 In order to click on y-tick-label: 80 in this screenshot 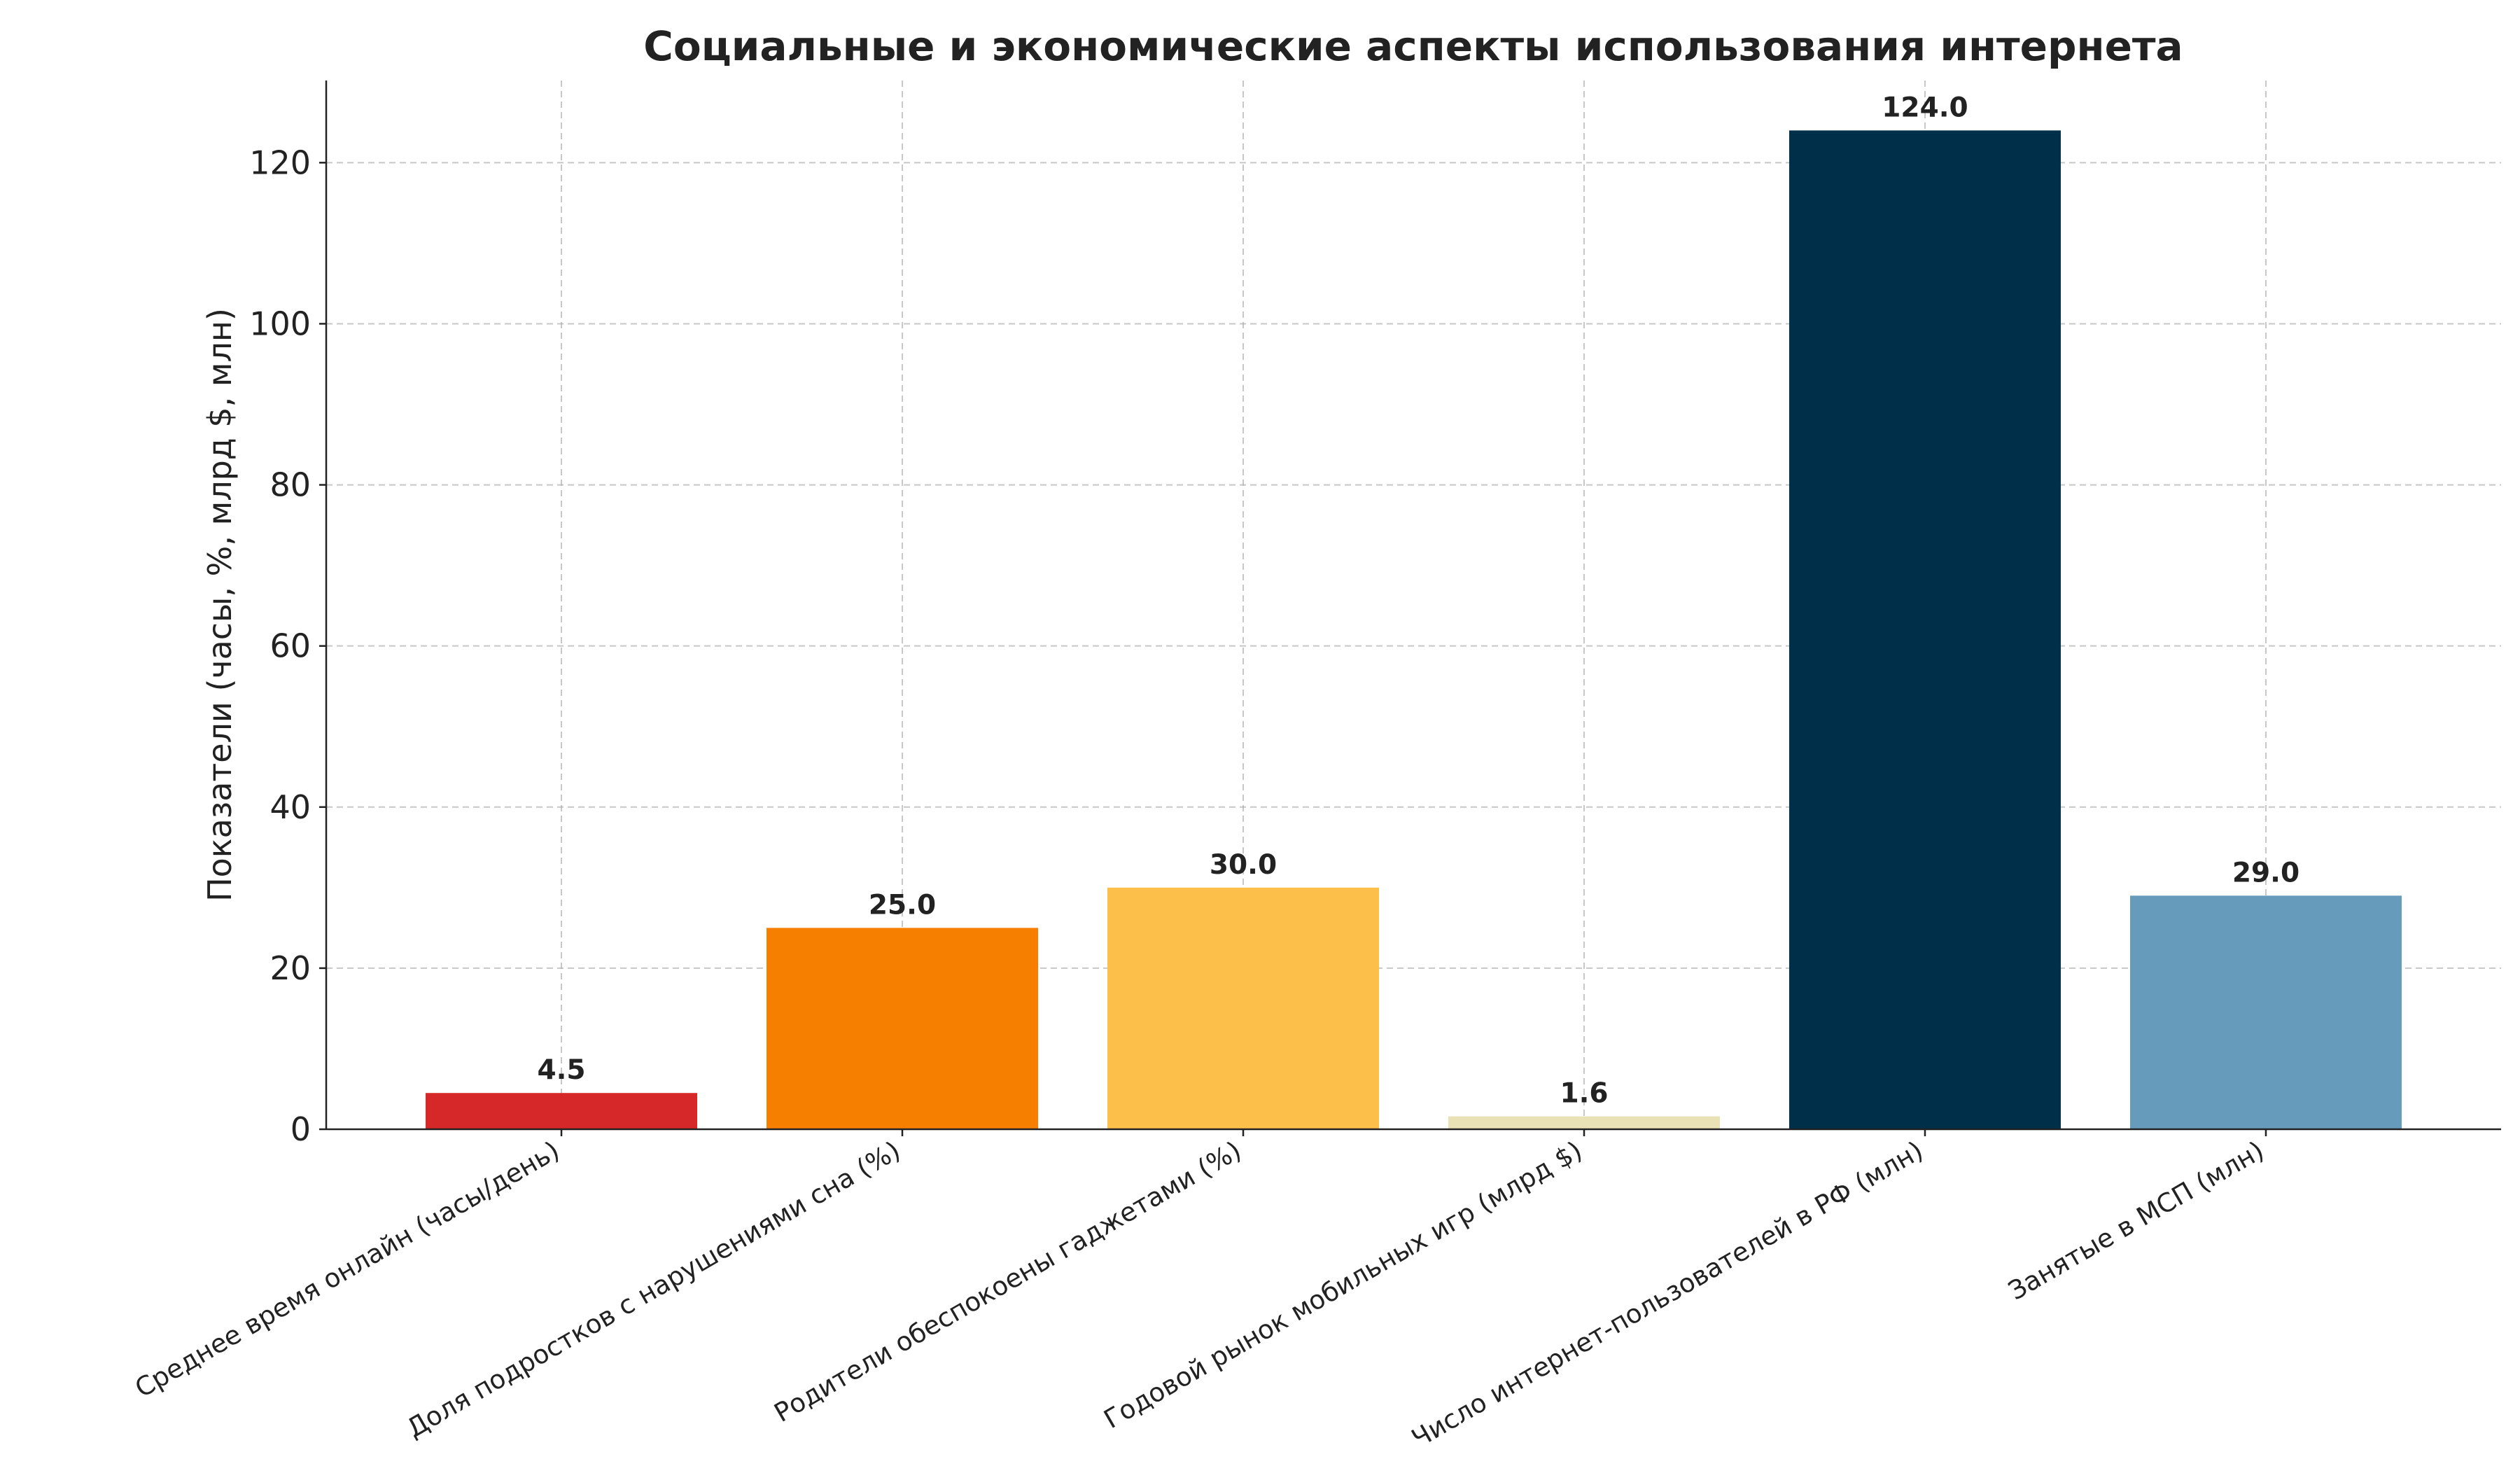, I will do `click(290, 485)`.